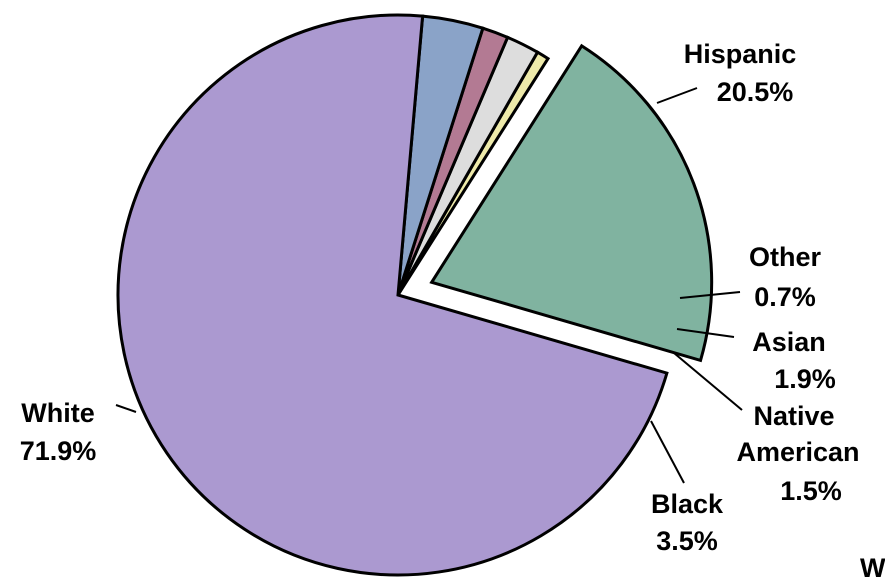  I want to click on label-native-american-name-line1: Native, so click(793, 416).